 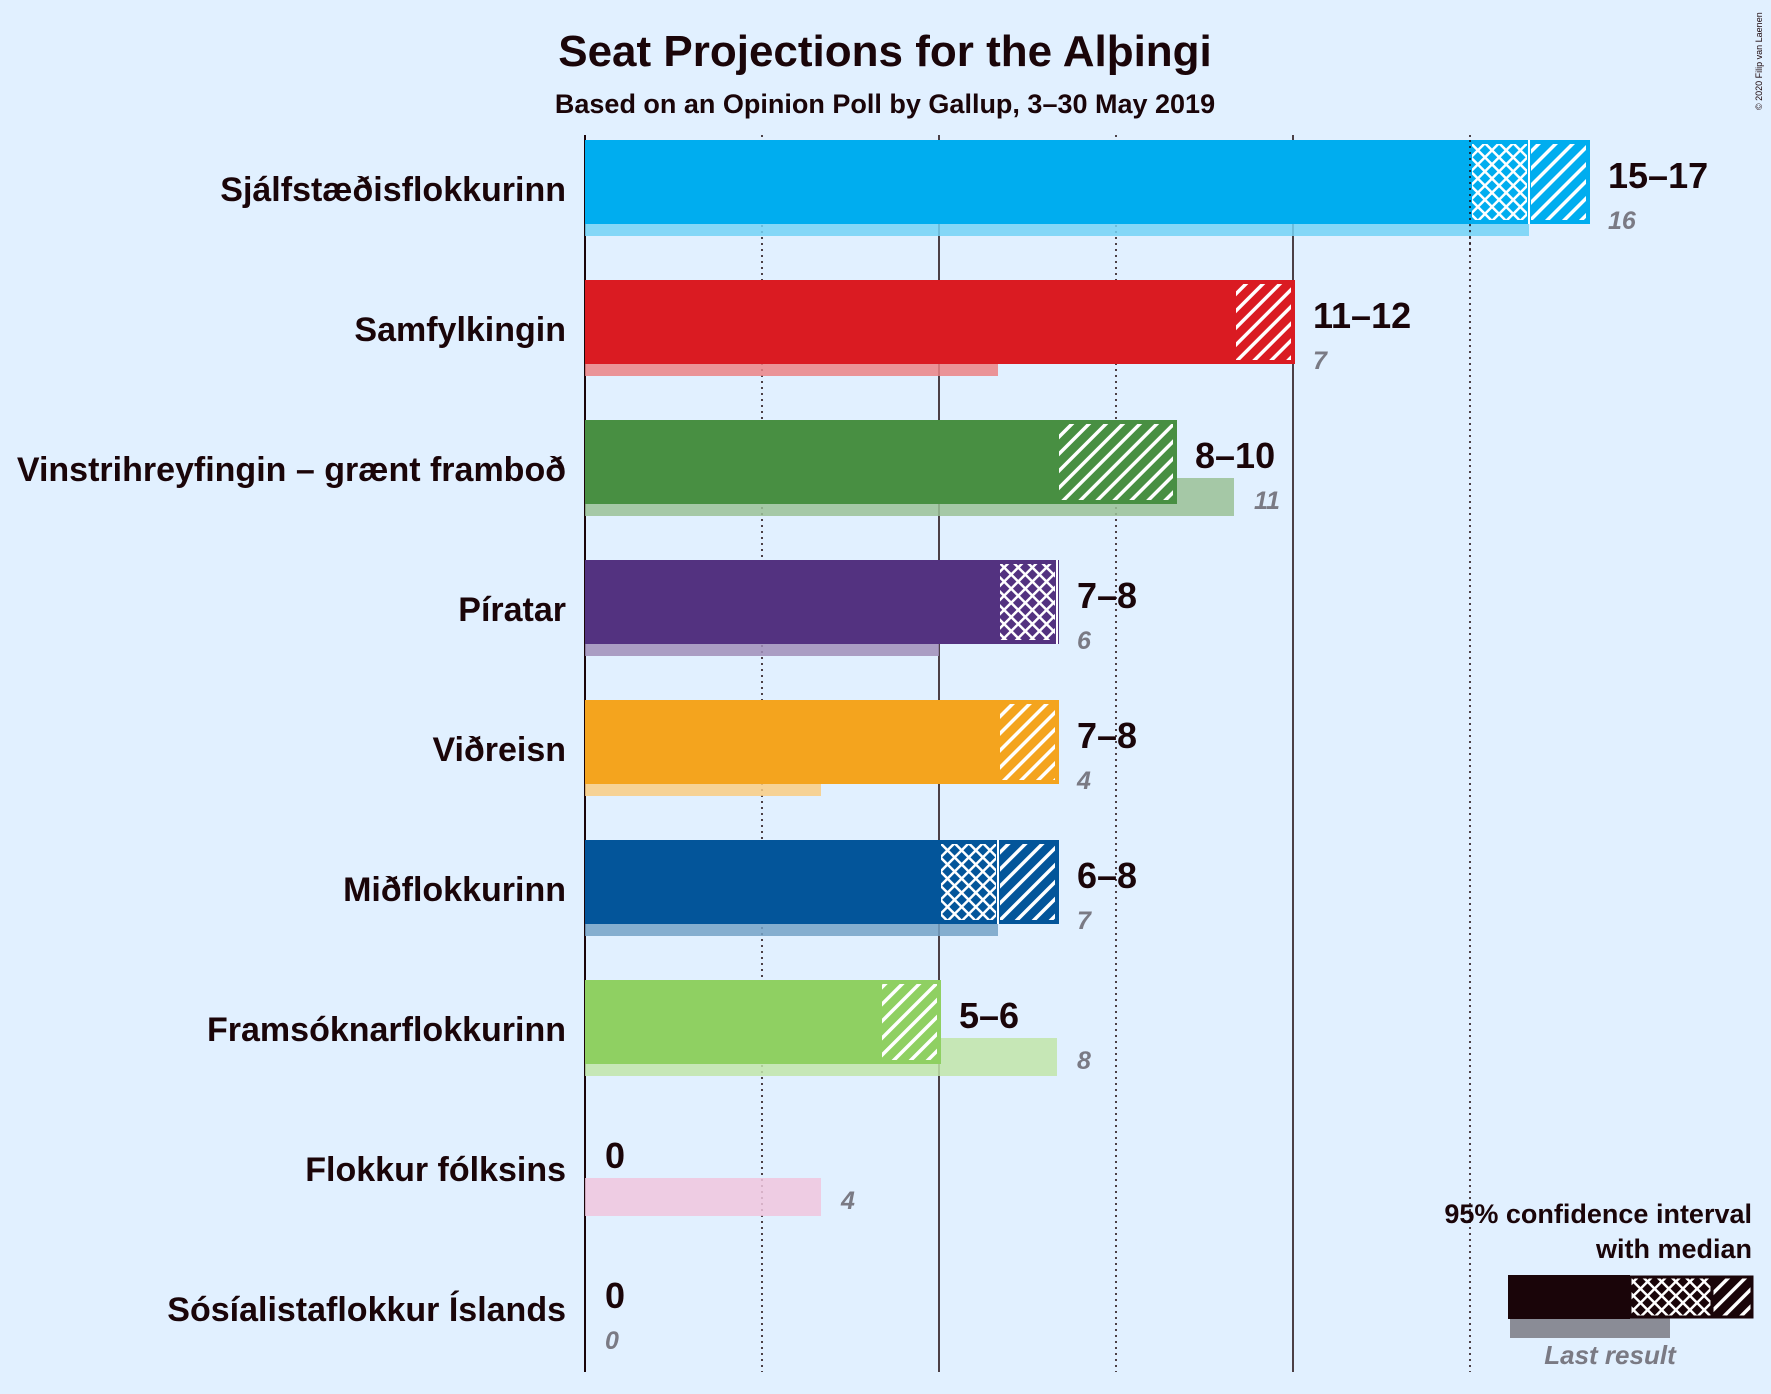 What do you see at coordinates (1362, 315) in the screenshot?
I see `range-label: 11–12` at bounding box center [1362, 315].